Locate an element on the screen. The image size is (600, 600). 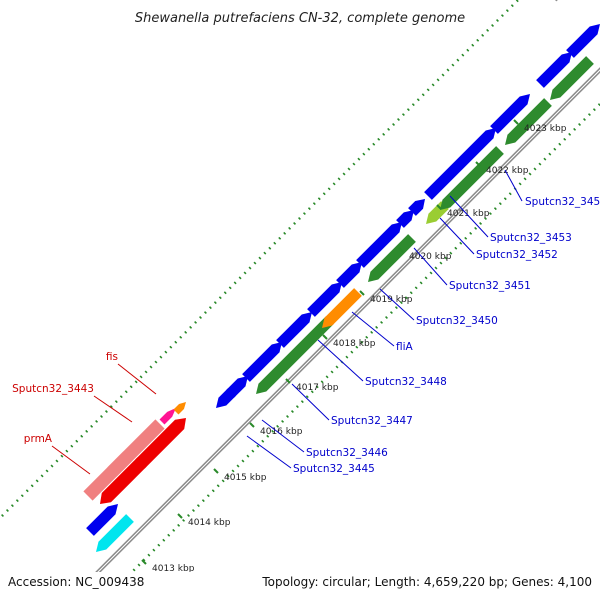
scale-tick-label: 4018 kbp is located at coordinates (354, 344).